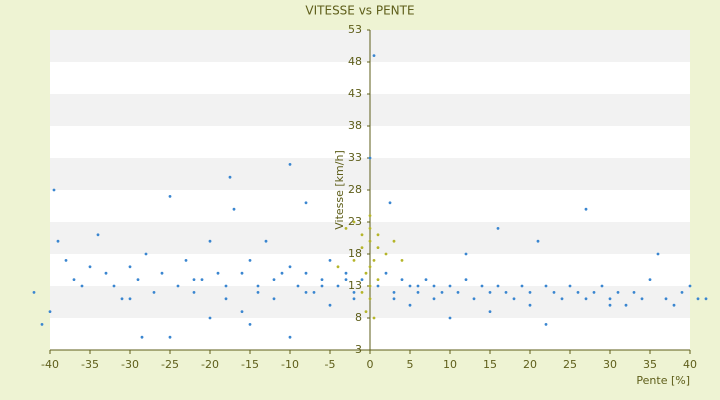 This screenshot has width=720, height=400. I want to click on x-tick-label: -10, so click(290, 364).